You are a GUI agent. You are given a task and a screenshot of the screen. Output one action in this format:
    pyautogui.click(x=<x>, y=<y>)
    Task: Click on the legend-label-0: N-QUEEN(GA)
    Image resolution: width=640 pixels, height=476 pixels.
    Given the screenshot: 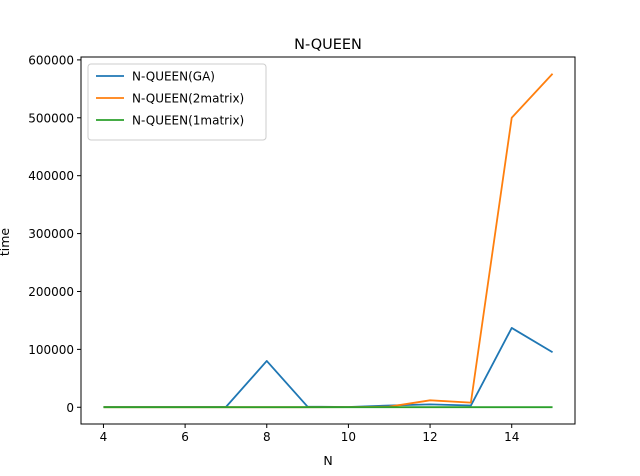 What is the action you would take?
    pyautogui.click(x=173, y=77)
    